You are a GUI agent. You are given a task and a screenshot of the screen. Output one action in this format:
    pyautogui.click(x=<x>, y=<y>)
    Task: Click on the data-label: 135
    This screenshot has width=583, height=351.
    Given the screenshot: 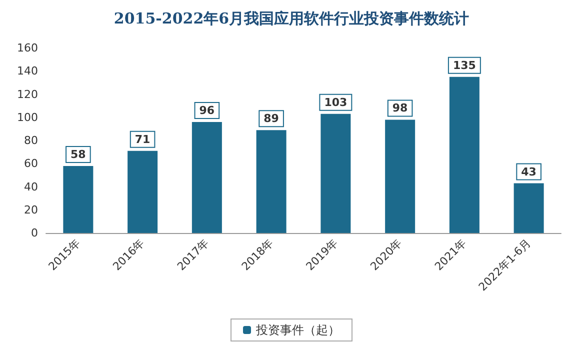 What is the action you would take?
    pyautogui.click(x=464, y=65)
    